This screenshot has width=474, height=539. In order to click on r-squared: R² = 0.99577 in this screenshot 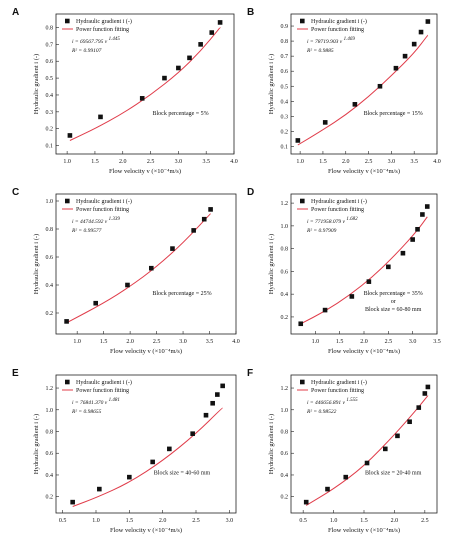, I will do `click(86, 231)`.